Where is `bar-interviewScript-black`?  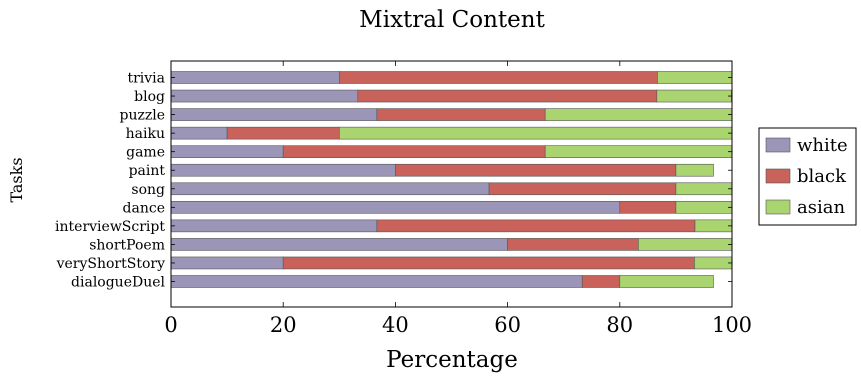
bar-interviewScript-black is located at coordinates (536, 226).